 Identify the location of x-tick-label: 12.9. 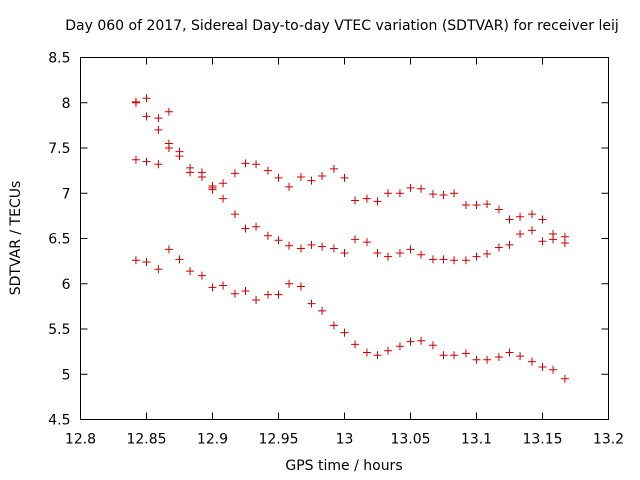
(212, 440).